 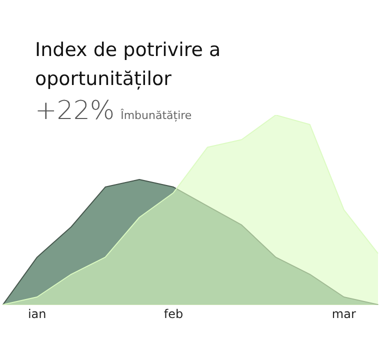 I want to click on x-tick-label: feb, so click(x=174, y=313).